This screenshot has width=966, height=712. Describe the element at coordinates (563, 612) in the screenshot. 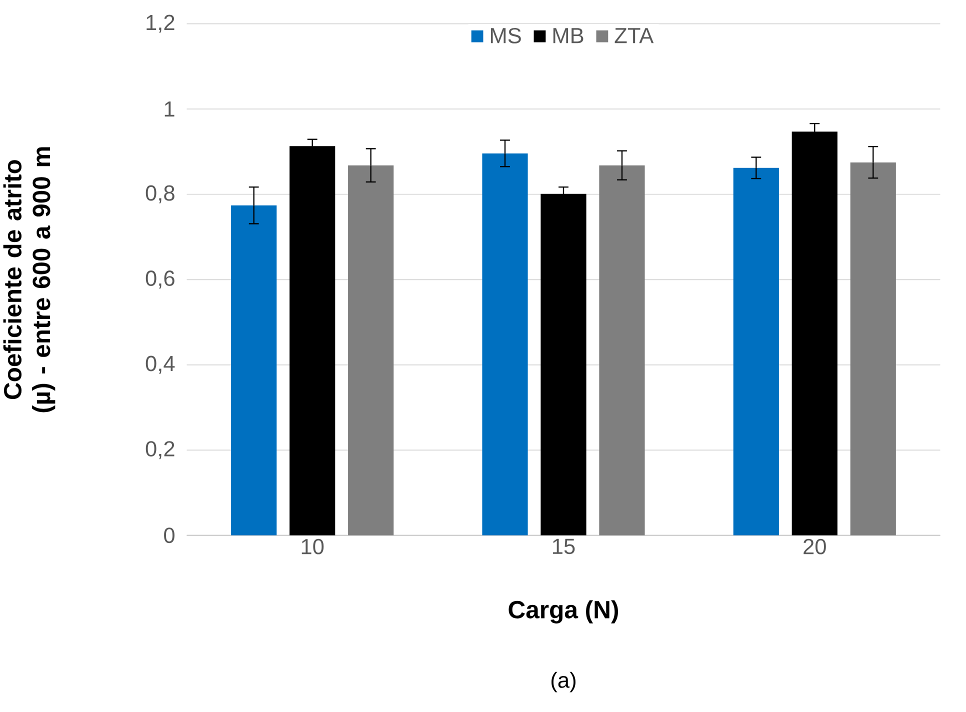

I see `x-axis-title: Carga (N)` at that location.